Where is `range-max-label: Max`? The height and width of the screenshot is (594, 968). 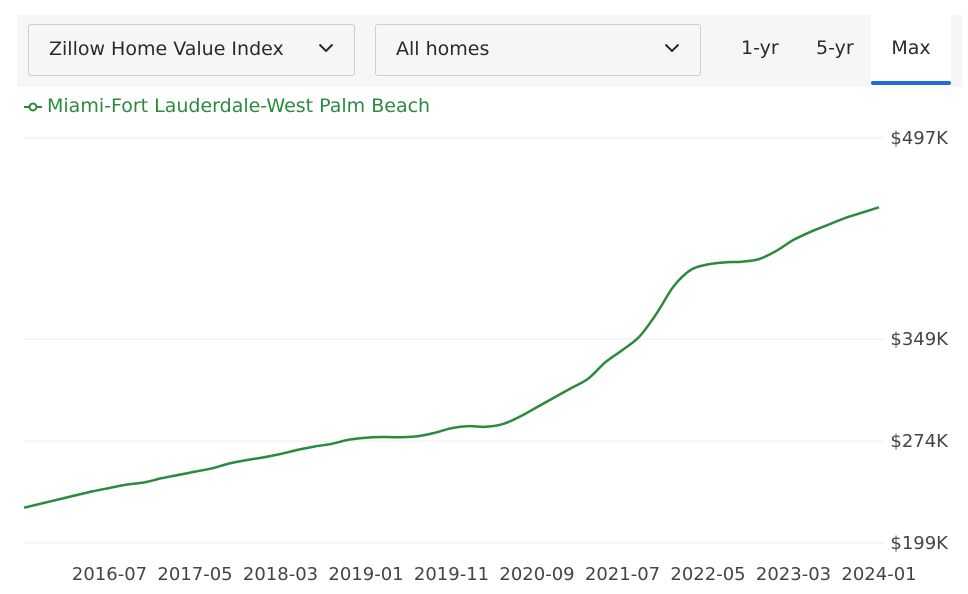 range-max-label: Max is located at coordinates (911, 48).